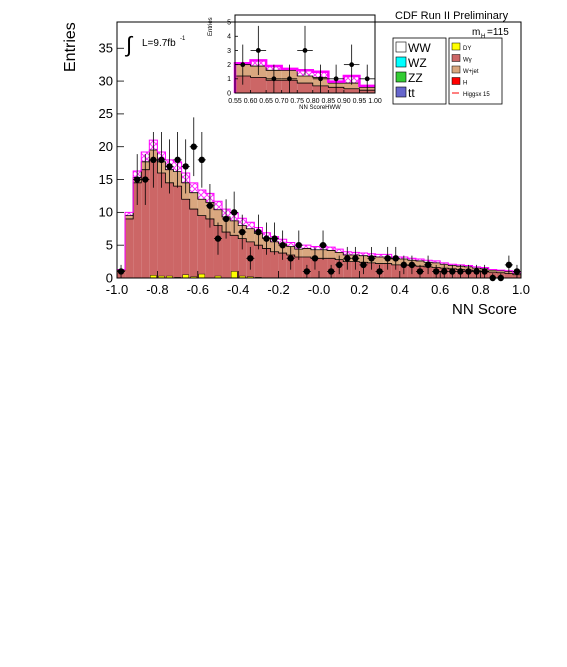  What do you see at coordinates (109, 277) in the screenshot?
I see `y-tick-label: 0` at bounding box center [109, 277].